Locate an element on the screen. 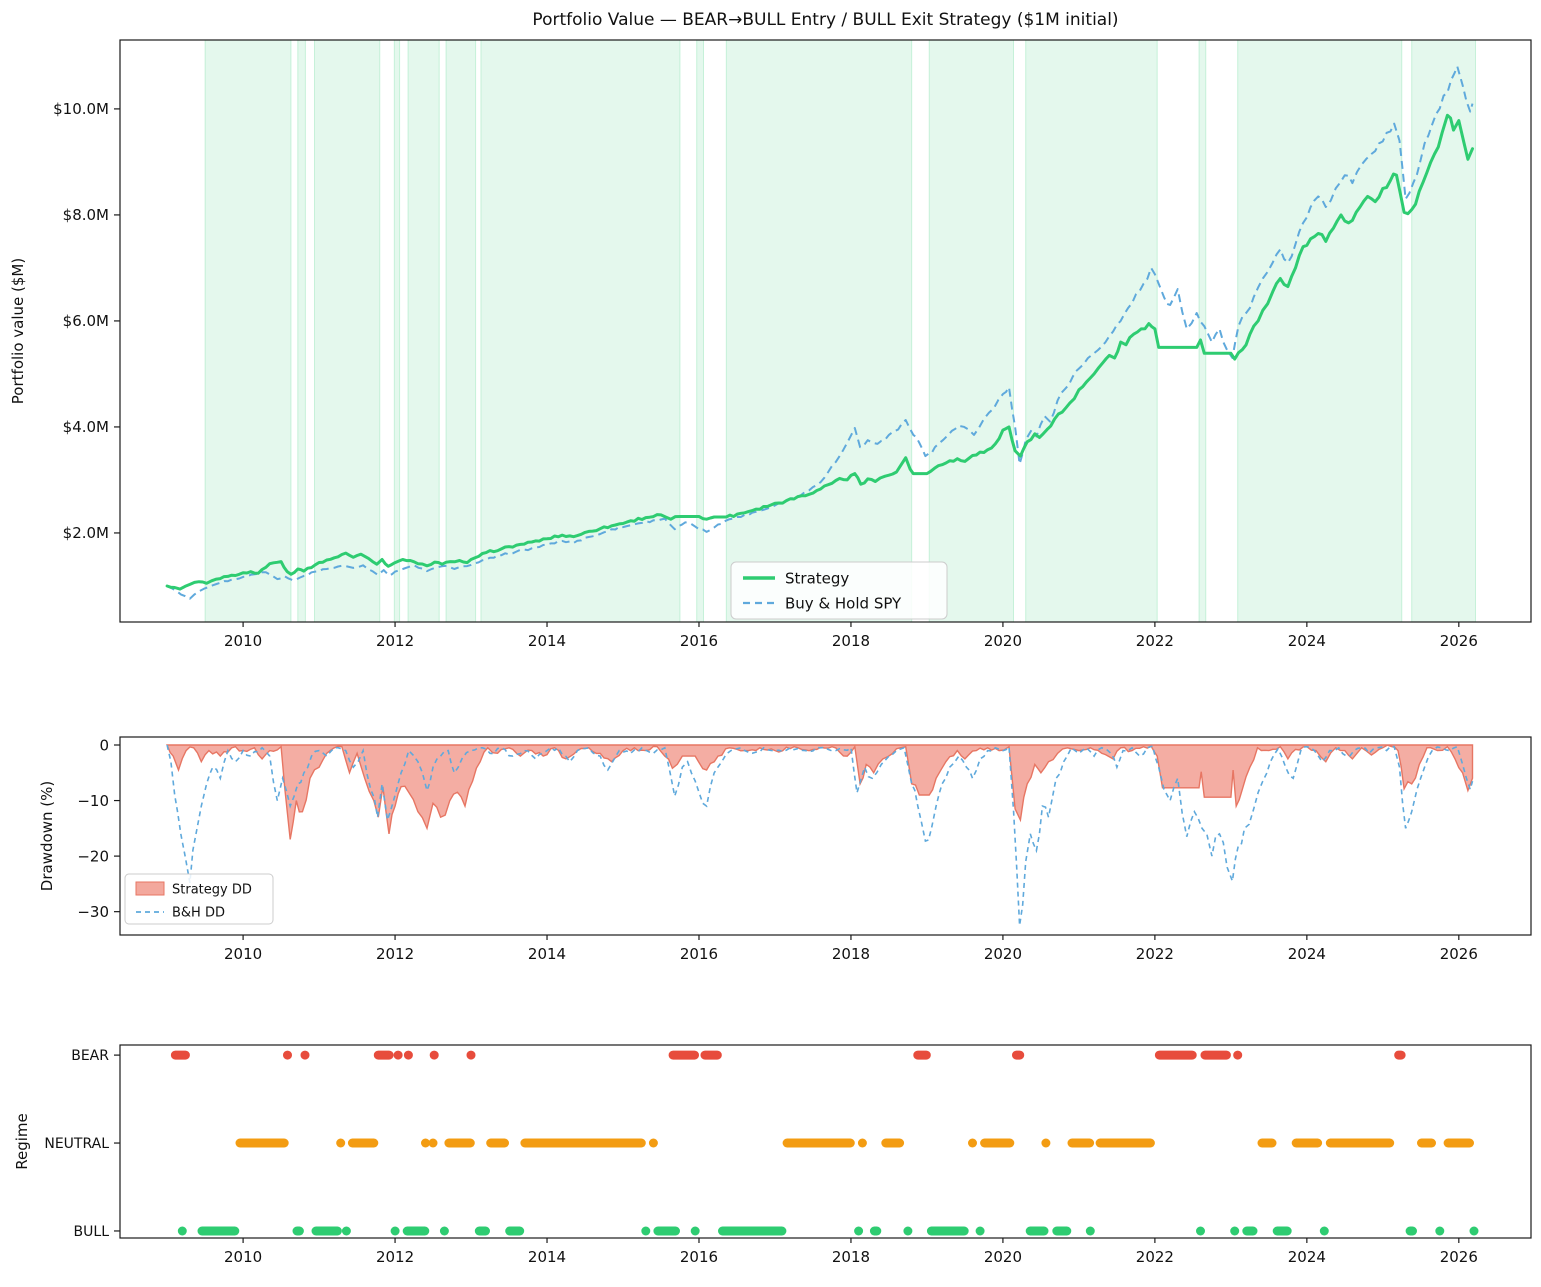 The image size is (1541, 1287). y-tick-label: −30 is located at coordinates (93, 912).